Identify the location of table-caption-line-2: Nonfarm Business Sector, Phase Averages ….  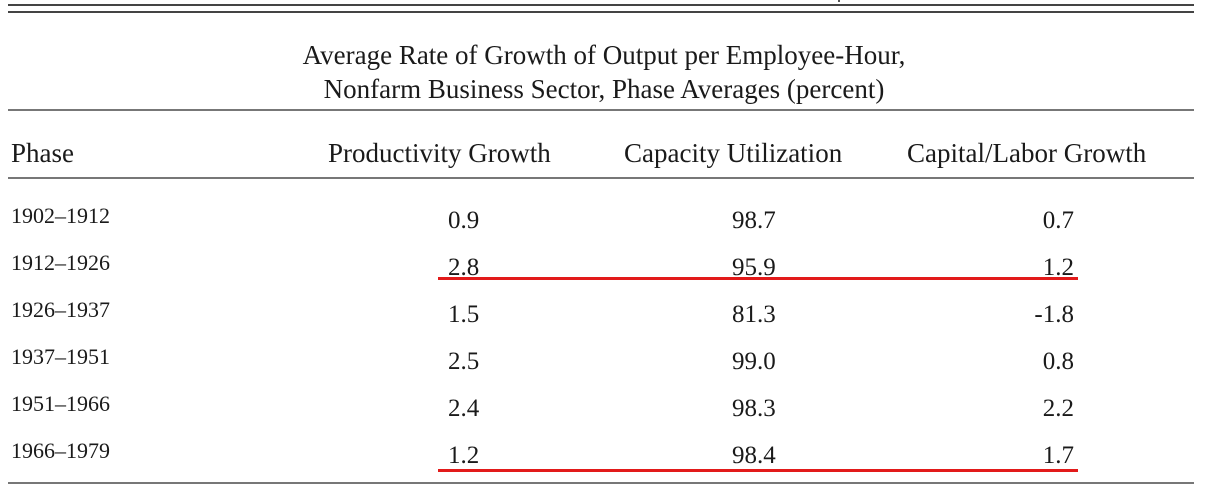
(604, 89).